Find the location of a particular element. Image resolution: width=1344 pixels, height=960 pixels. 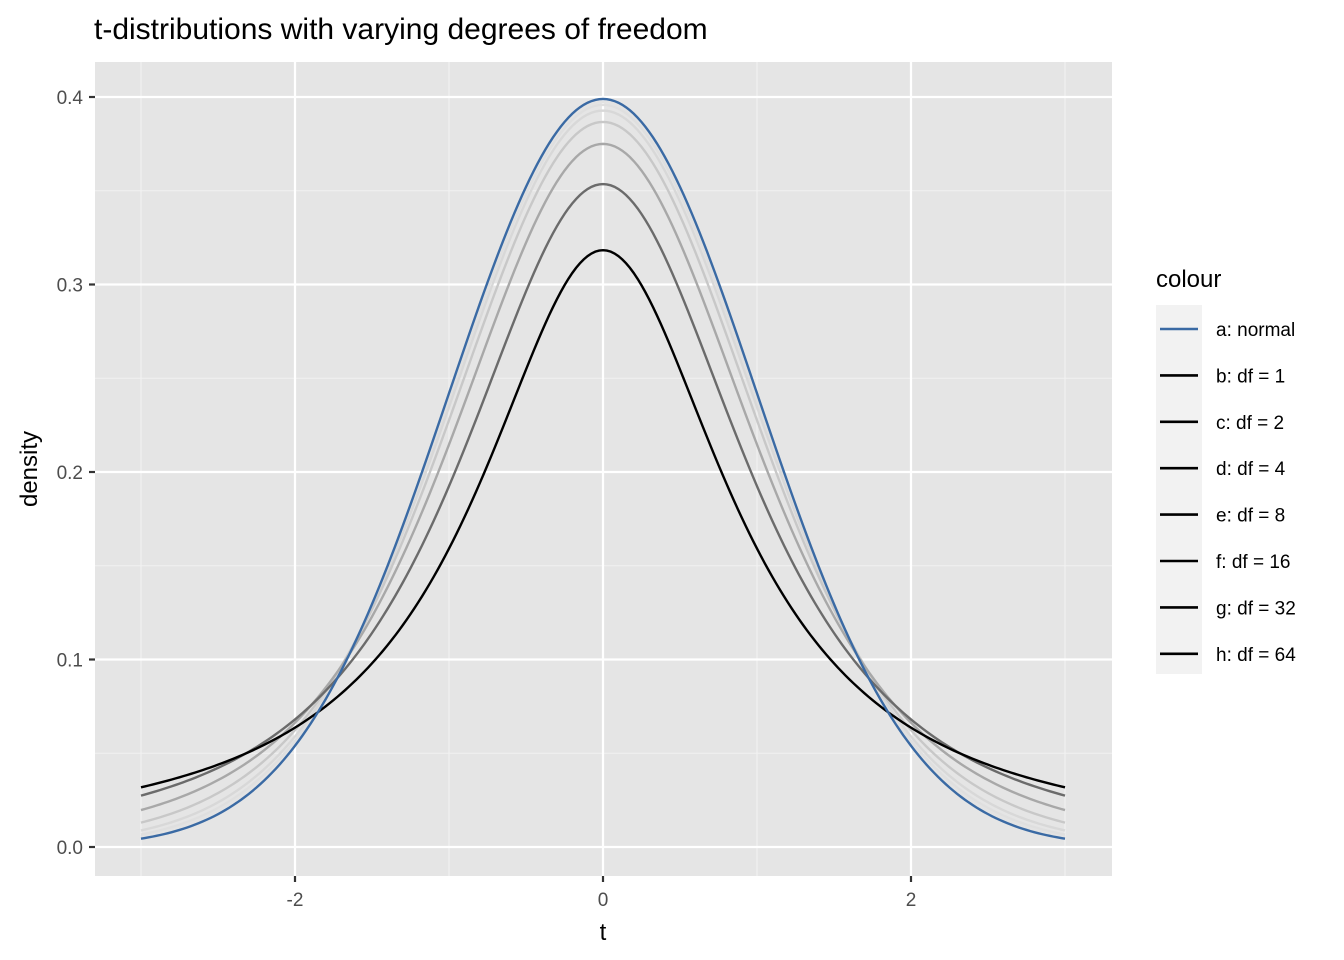

legend-label: b: df = 1 is located at coordinates (1250, 376).